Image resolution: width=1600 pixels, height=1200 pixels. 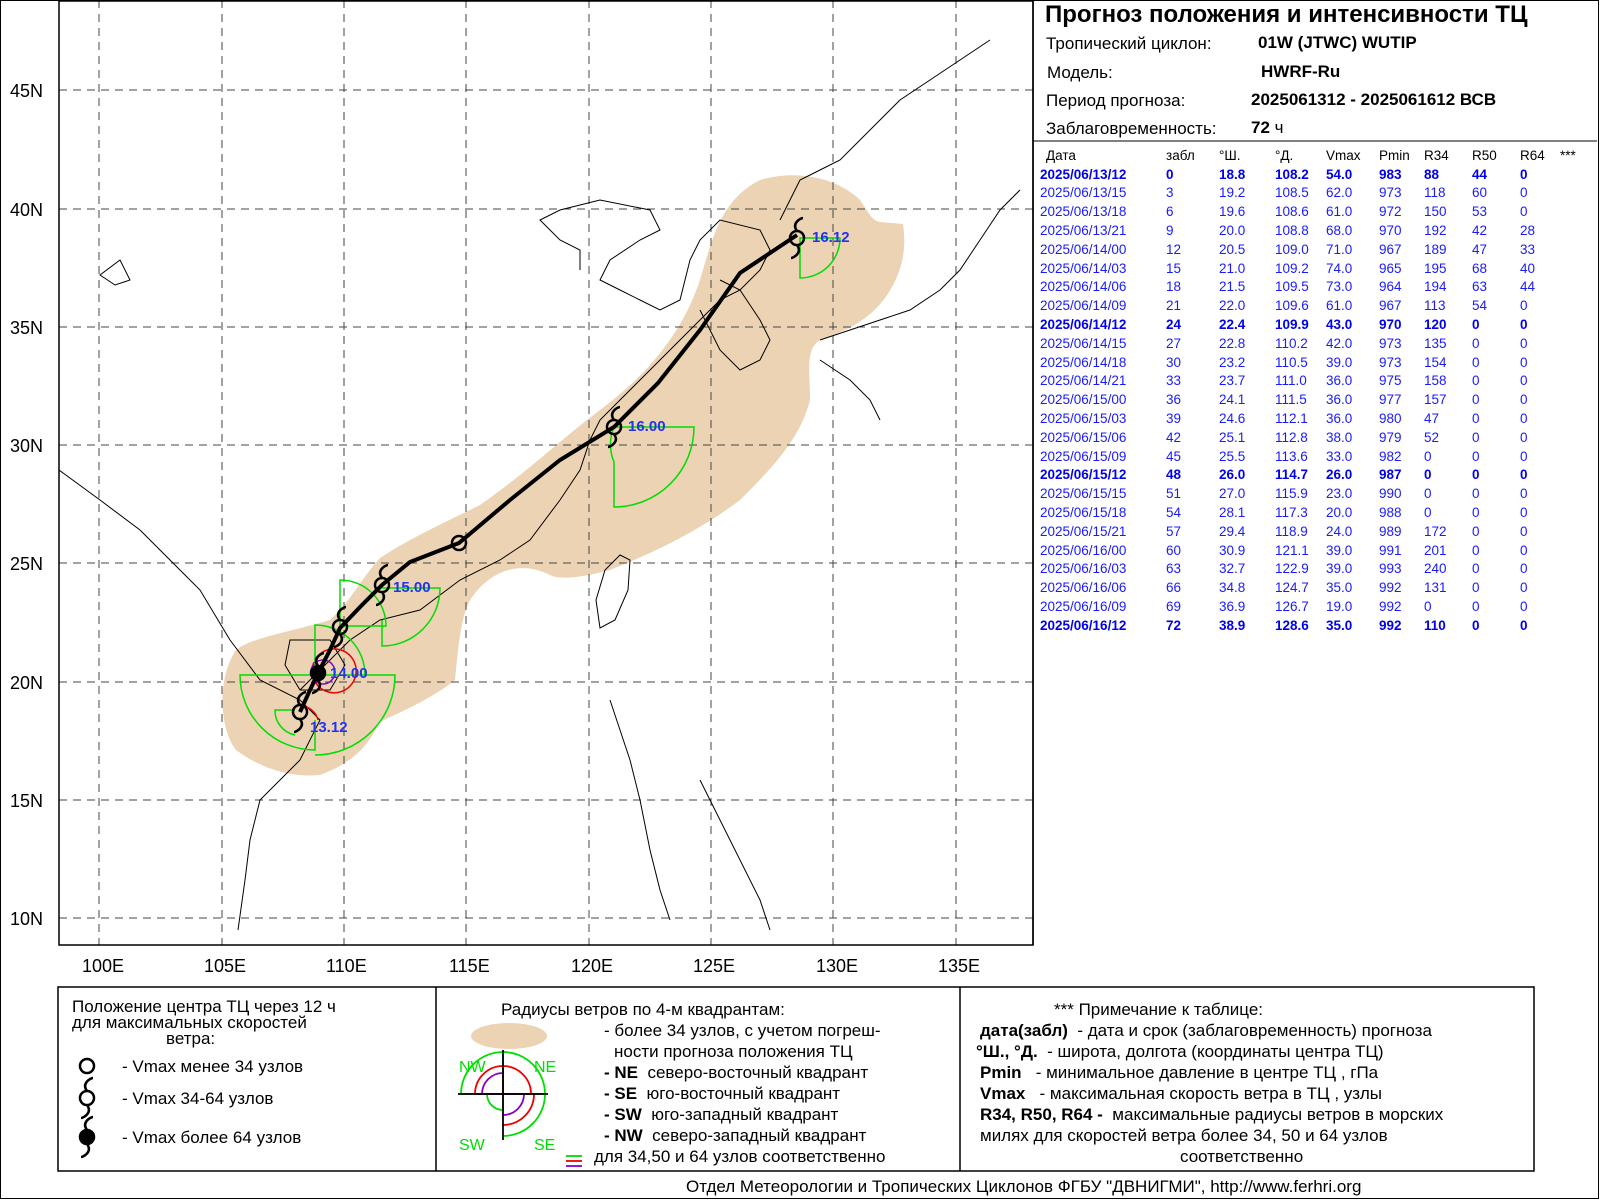 I want to click on table-cell: 192, so click(x=1435, y=231).